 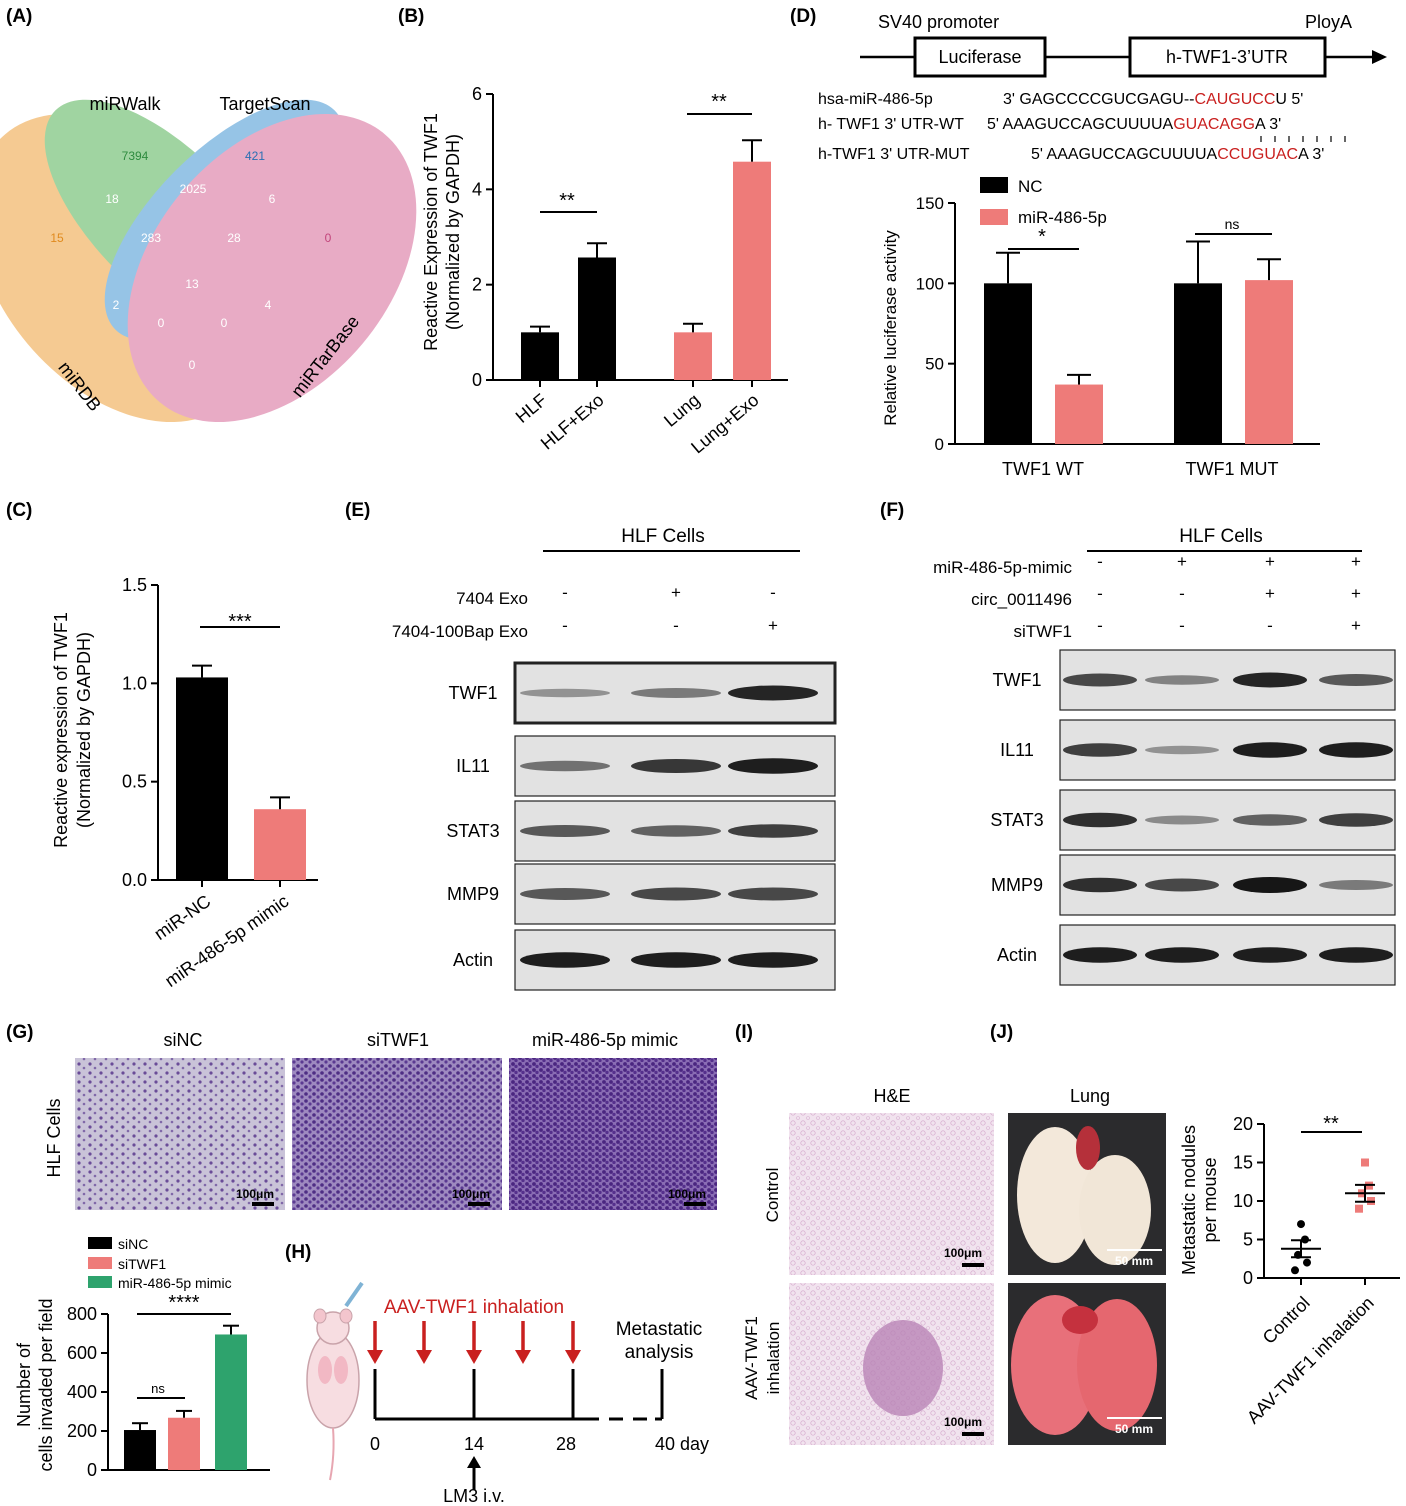 What do you see at coordinates (891, 1194) in the screenshot?
I see `he-image-control` at bounding box center [891, 1194].